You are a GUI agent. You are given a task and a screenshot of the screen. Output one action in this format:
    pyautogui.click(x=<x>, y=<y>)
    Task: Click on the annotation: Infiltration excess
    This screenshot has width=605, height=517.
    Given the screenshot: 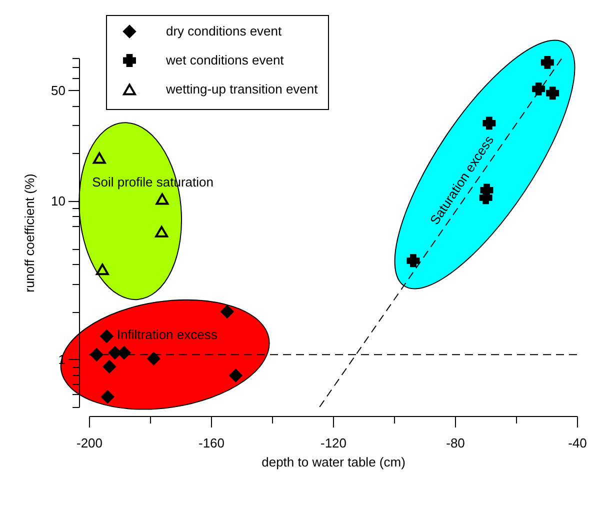 What is the action you would take?
    pyautogui.click(x=167, y=334)
    